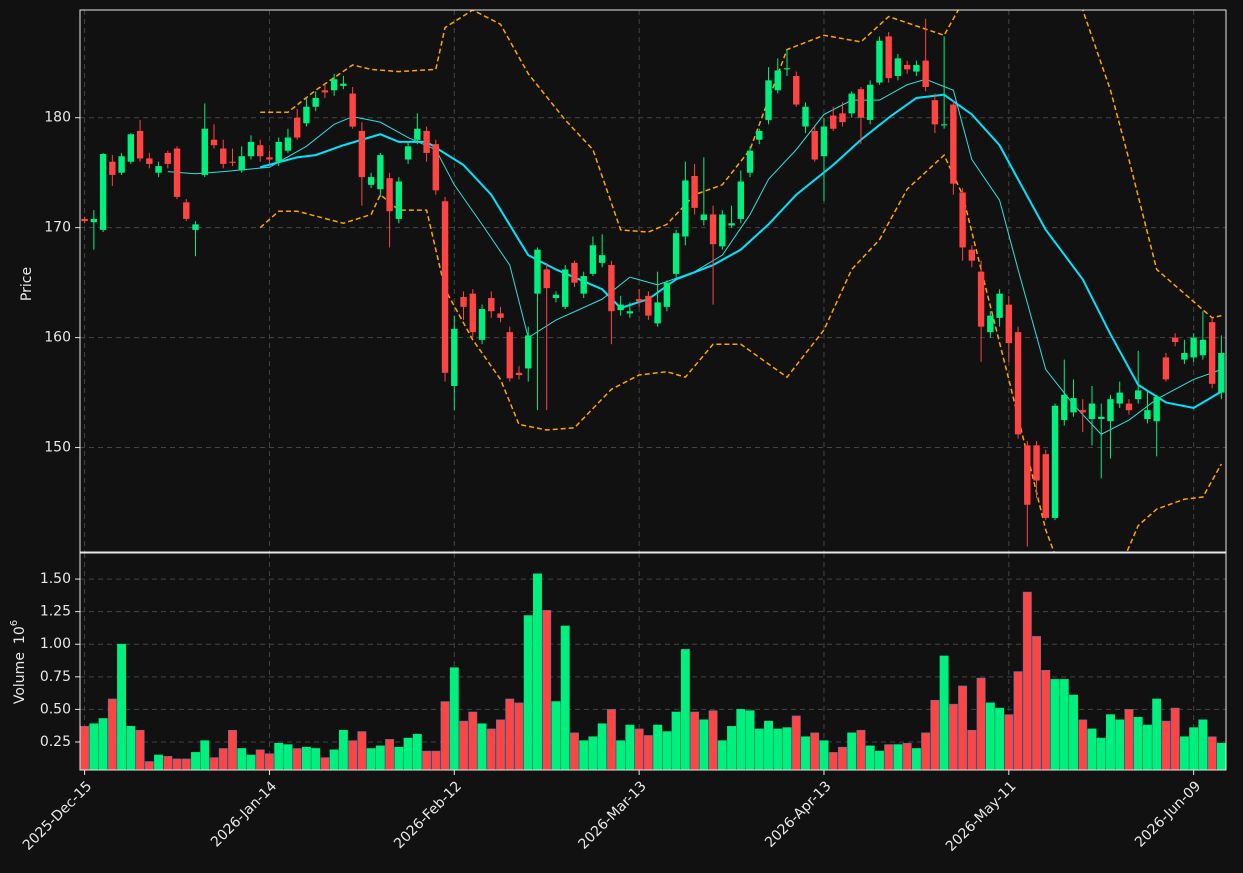  What do you see at coordinates (428, 815) in the screenshot?
I see `x-tick-label: 2026-Feb-12` at bounding box center [428, 815].